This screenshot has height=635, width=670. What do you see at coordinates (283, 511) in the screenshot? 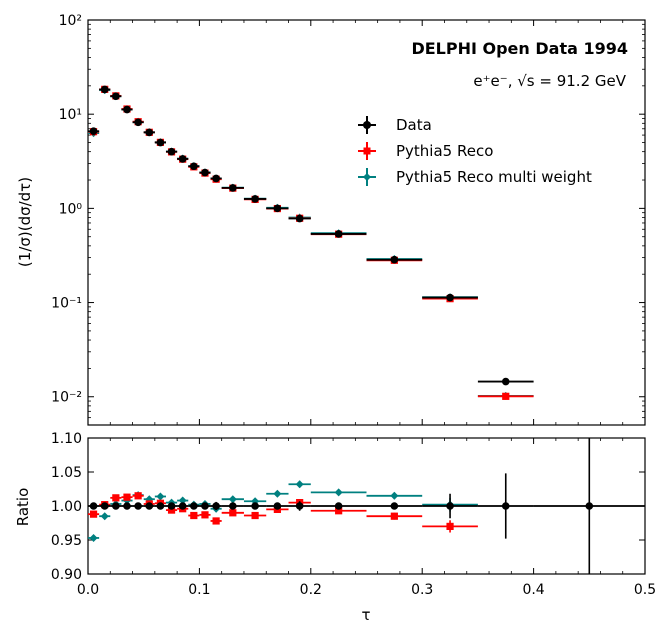
I see `ratio-series-pythia5-reco-multi-weight` at bounding box center [283, 511].